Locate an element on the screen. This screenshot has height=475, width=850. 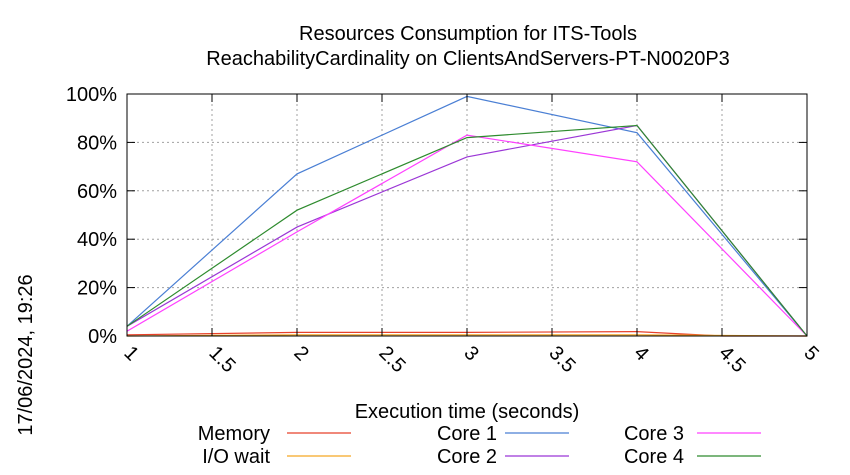
legend-item: Core 2 is located at coordinates (503, 457).